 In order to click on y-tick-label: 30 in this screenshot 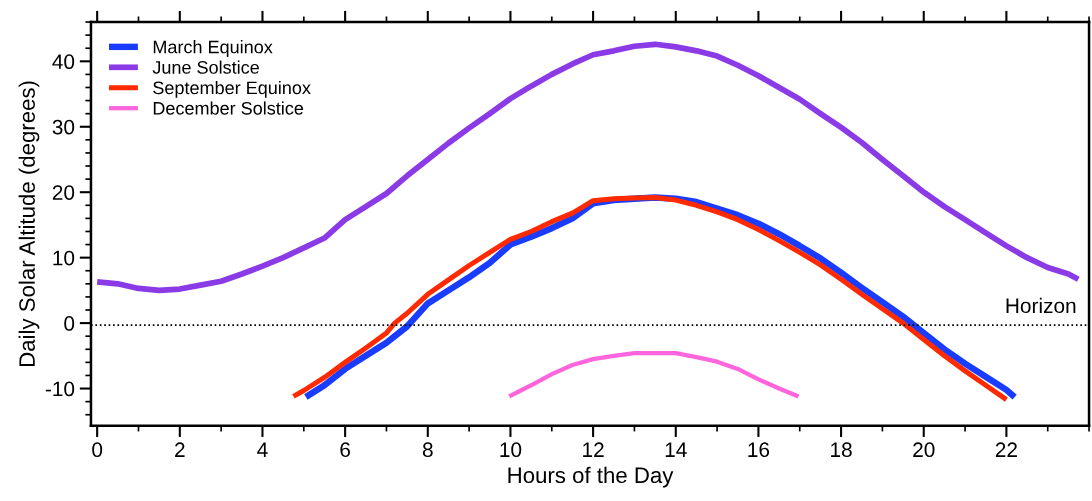, I will do `click(63, 127)`.